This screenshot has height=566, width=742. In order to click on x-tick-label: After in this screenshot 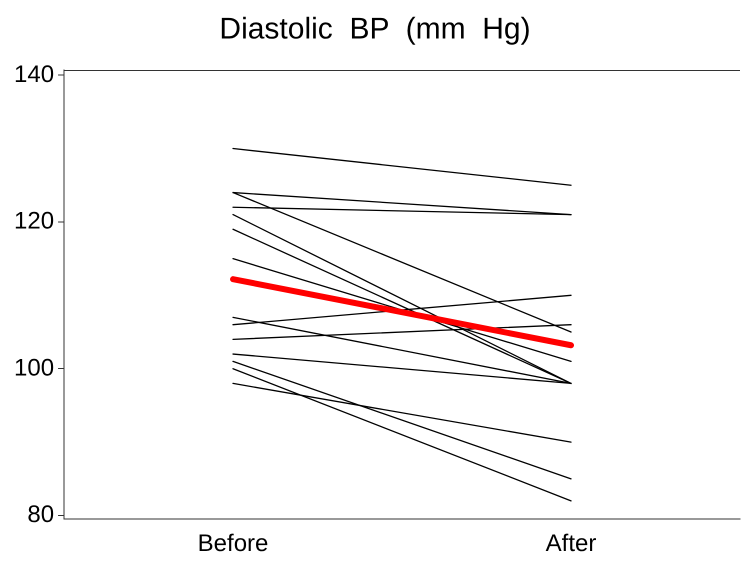, I will do `click(571, 544)`.